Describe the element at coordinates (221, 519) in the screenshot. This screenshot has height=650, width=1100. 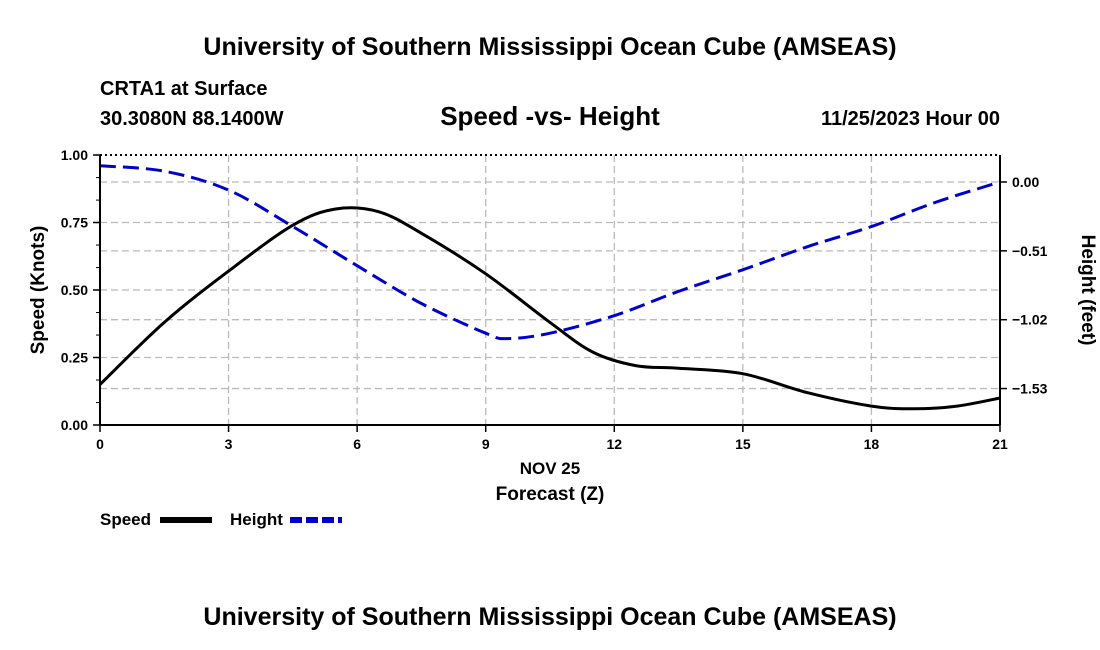
I see `legend: Speed Height` at that location.